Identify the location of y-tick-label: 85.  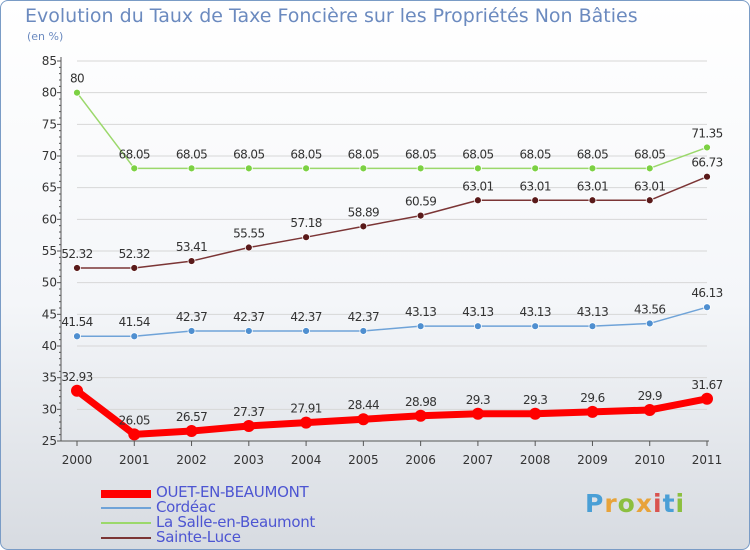
(49, 61).